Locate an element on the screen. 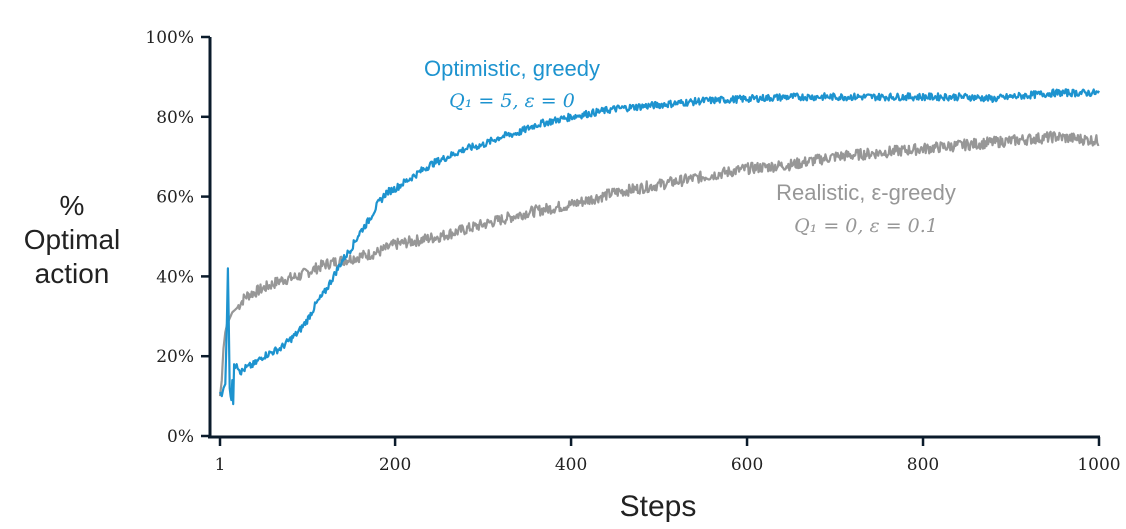 The height and width of the screenshot is (529, 1126). y-axis-ticks: 0% 20% 40% 60% 80% 100% is located at coordinates (177, 237).